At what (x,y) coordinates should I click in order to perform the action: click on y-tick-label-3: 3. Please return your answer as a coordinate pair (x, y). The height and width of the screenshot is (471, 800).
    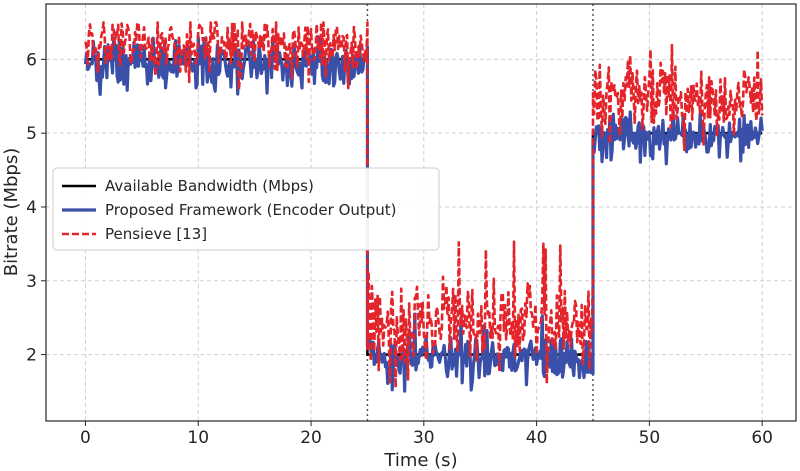
    Looking at the image, I should click on (31, 282).